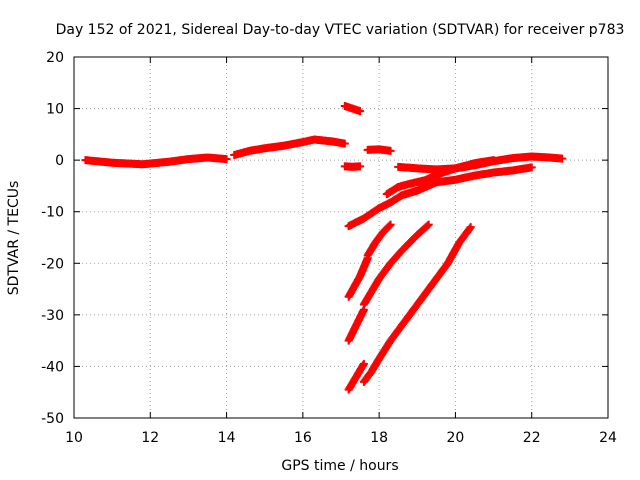  I want to click on y-tick-label: -30, so click(52, 316).